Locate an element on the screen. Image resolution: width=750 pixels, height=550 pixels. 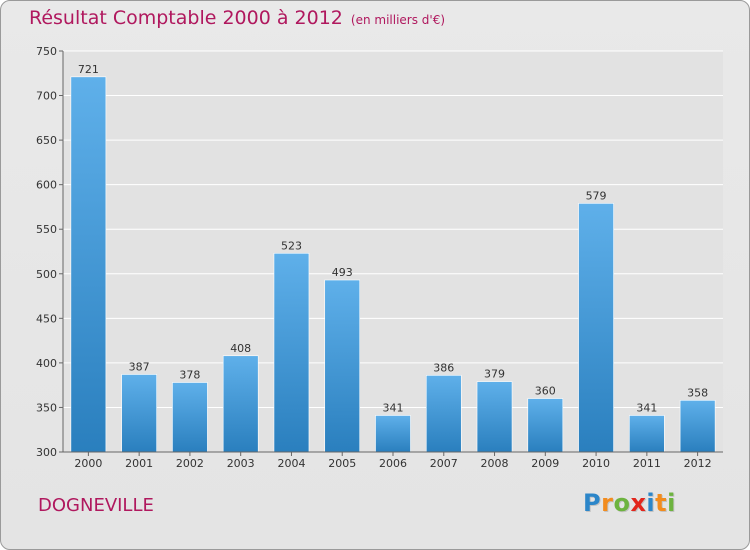
data-label: 358 is located at coordinates (697, 392).